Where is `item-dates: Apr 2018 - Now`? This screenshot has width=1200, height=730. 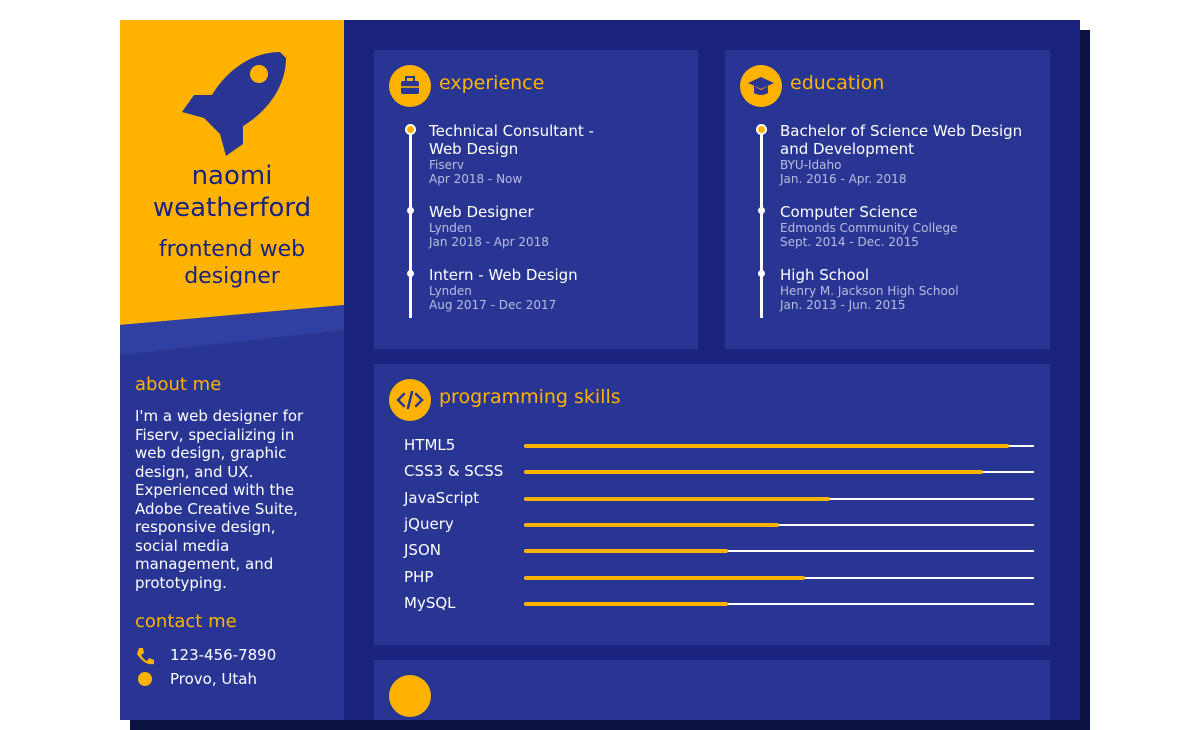
item-dates: Apr 2018 - Now is located at coordinates (476, 179).